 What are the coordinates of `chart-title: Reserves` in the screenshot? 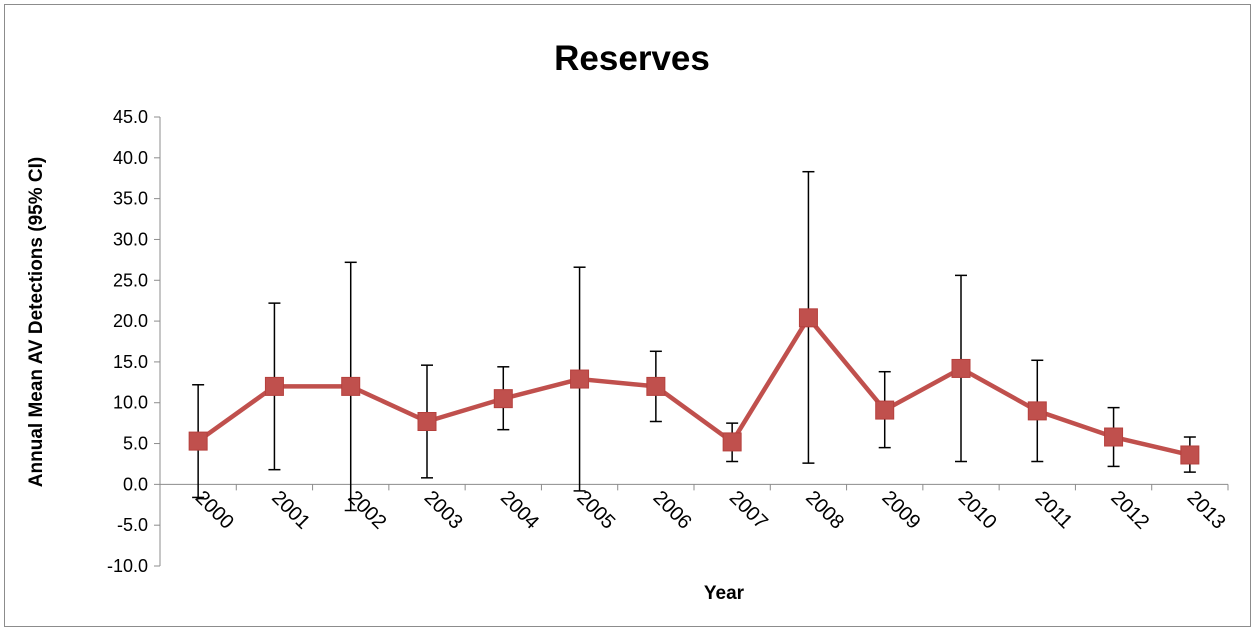 It's located at (632, 58).